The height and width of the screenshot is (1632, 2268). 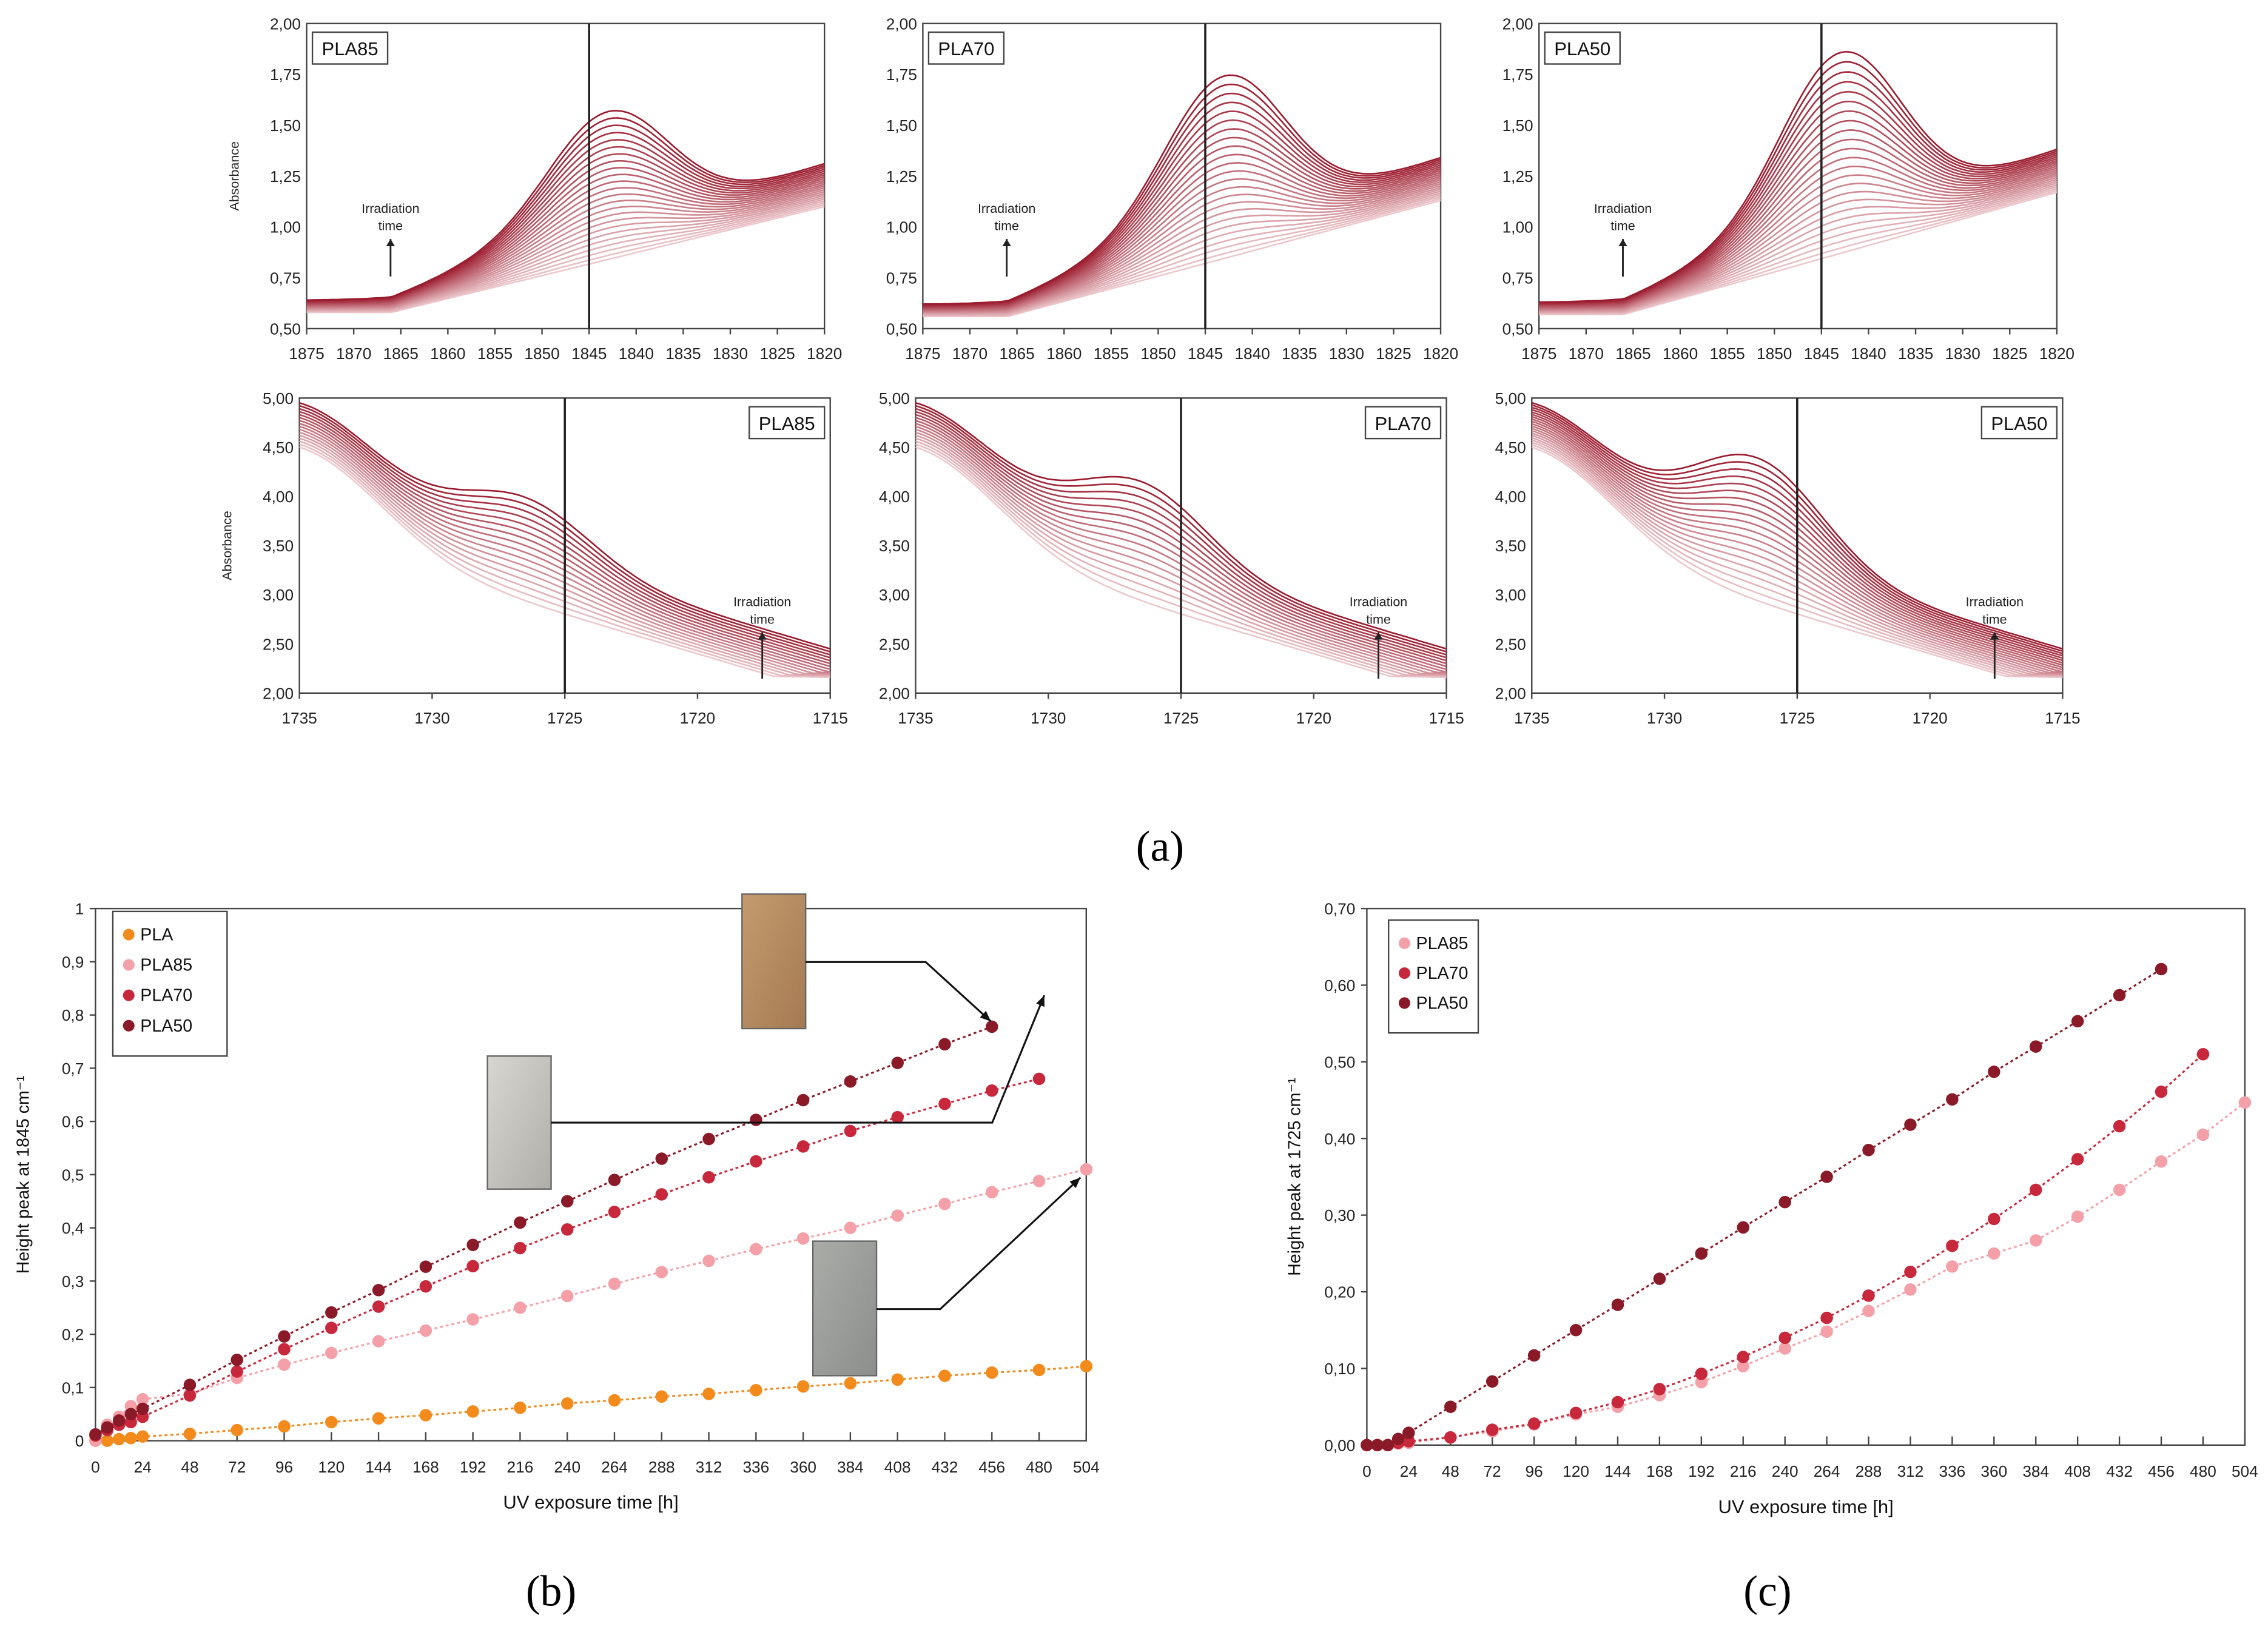 What do you see at coordinates (2062, 718) in the screenshot?
I see `x-tick-label: 1715` at bounding box center [2062, 718].